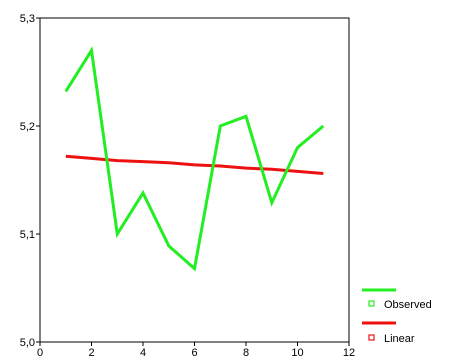  Describe the element at coordinates (40, 353) in the screenshot. I see `x-tick-label: 0` at that location.